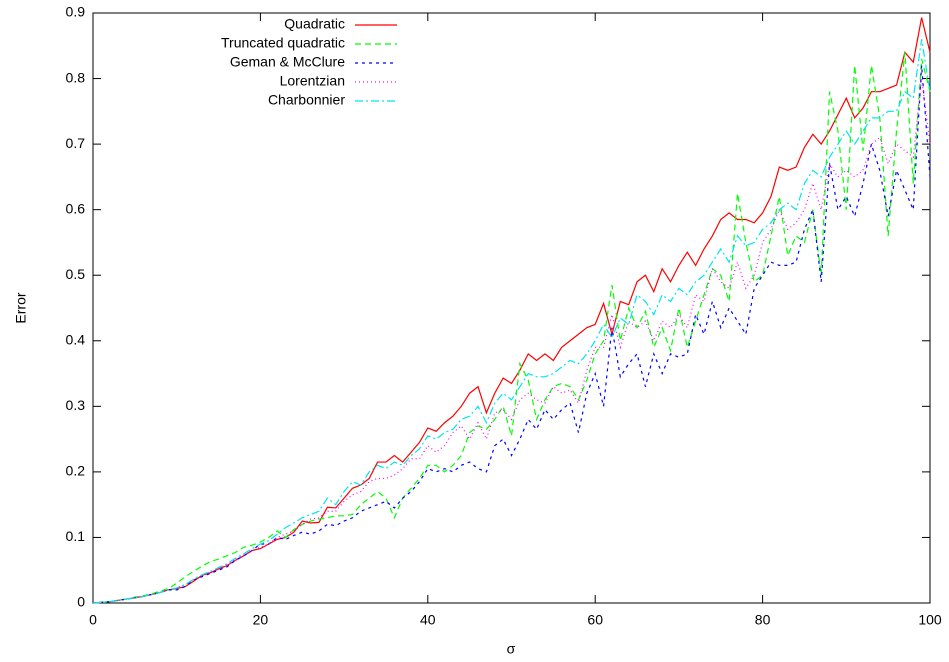 This screenshot has height=662, width=949. What do you see at coordinates (76, 536) in the screenshot?
I see `y-tick-label: 0.1` at bounding box center [76, 536].